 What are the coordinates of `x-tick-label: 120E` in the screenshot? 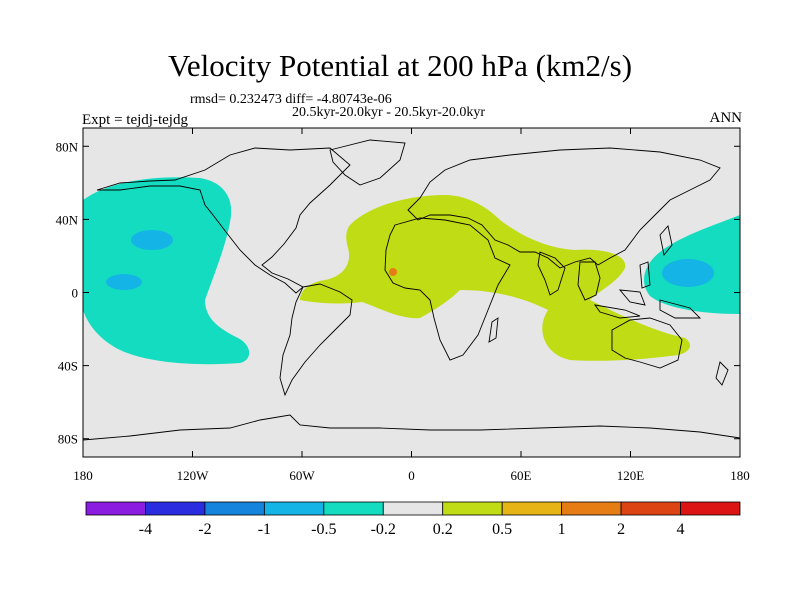 It's located at (631, 475).